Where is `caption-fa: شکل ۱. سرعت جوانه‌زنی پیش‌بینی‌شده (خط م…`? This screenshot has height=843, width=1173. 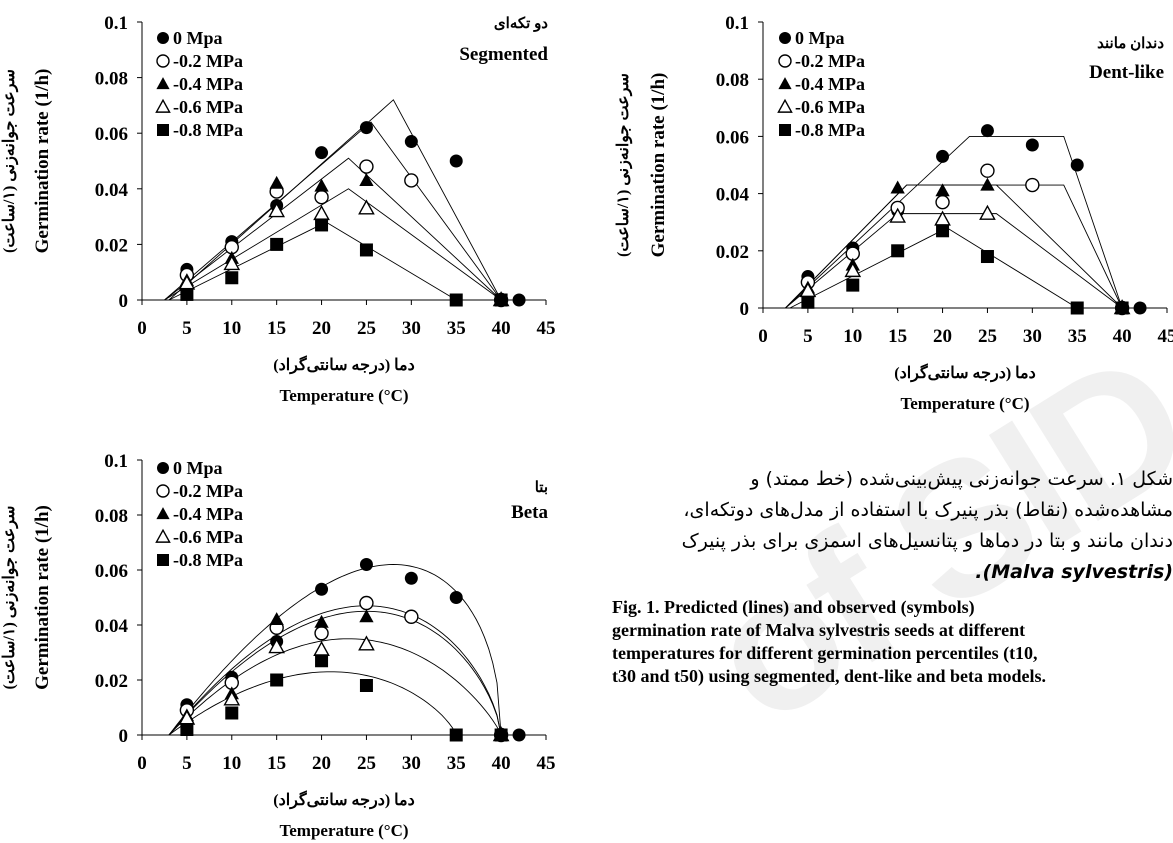
caption-fa: شکل ۱. سرعت جوانه‌زنی پیش‌بینی‌شده (خط م… is located at coordinates (880, 526).